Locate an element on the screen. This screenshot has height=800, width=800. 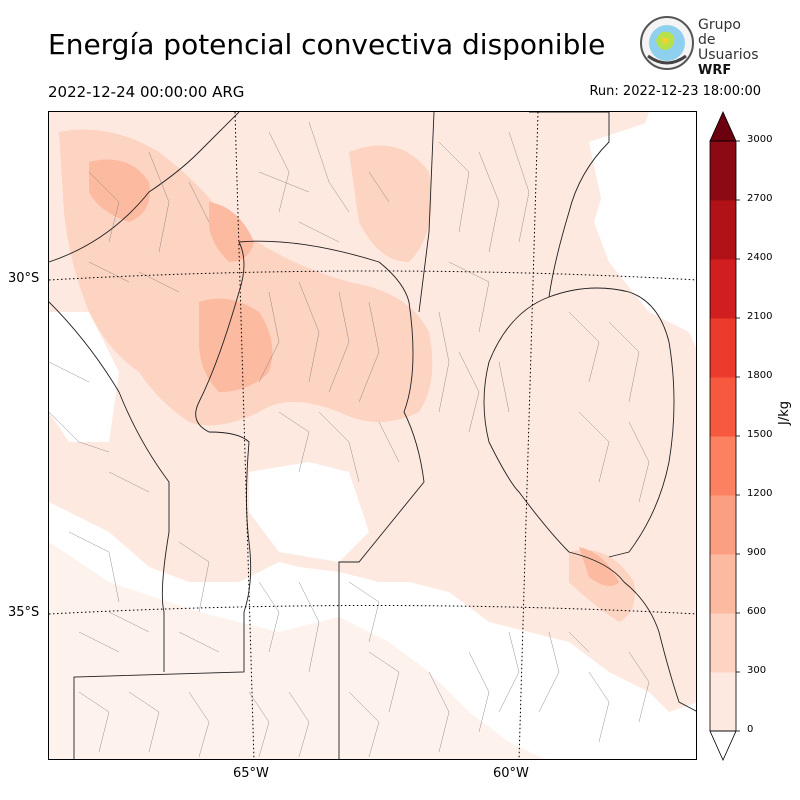
map-title: Energía potencial convectiva disponible is located at coordinates (327, 44).